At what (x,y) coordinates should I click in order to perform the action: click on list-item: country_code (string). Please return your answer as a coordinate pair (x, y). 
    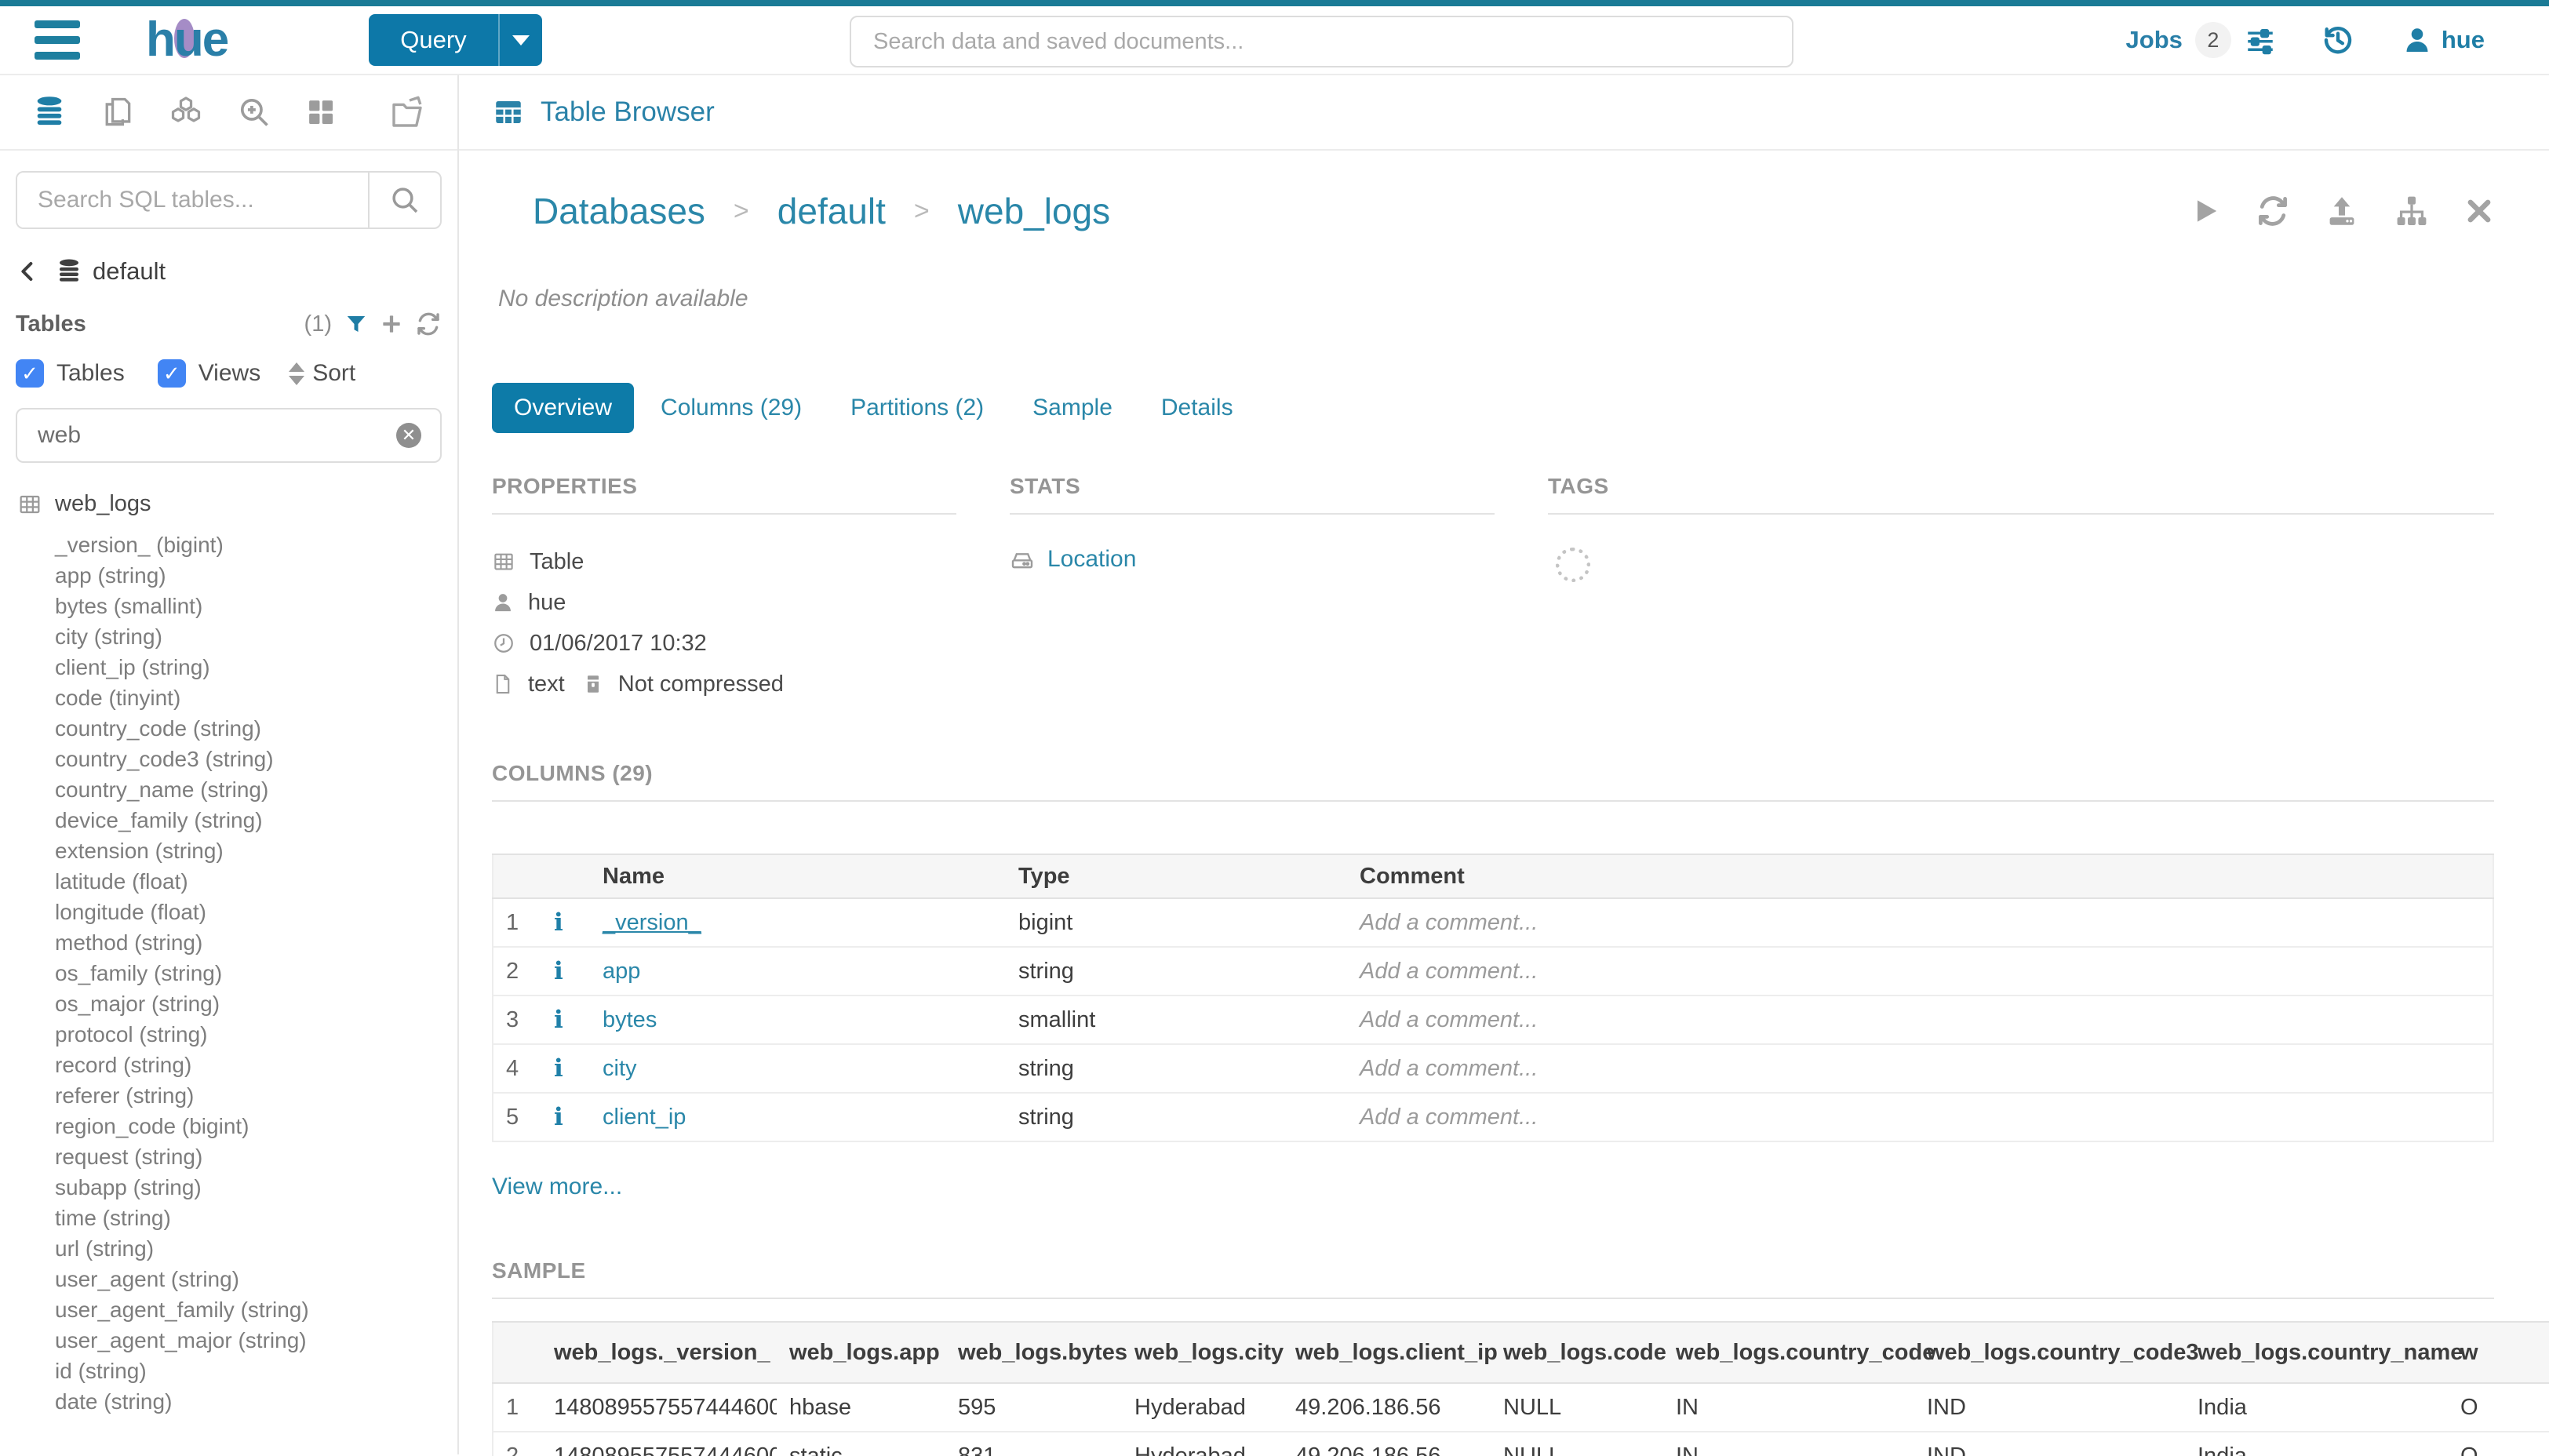
    Looking at the image, I should click on (158, 728).